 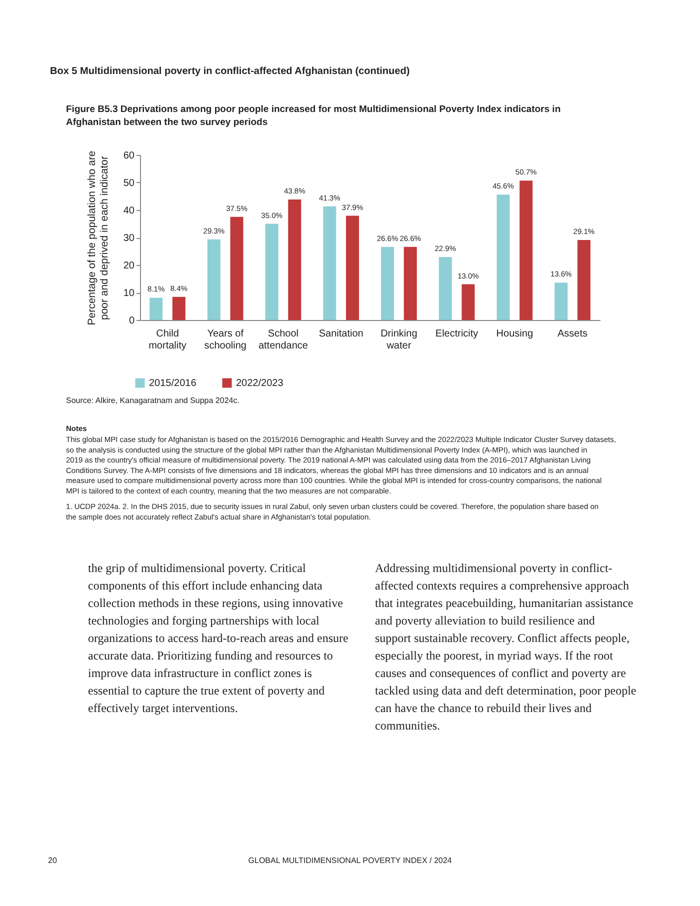 I want to click on text: the grip of multidimensional poverty. Critical components of this effort include enhancing data collection methods in these regions, using innovative technologies and forging partnerships with local organizations to access hard-to-reach areas and ensure accurate data. Prioritizing funding and resources to improve data infrastructure in conflict zones is essential to capture the true extent of poverty and effectively target interventions., so click(x=218, y=638).